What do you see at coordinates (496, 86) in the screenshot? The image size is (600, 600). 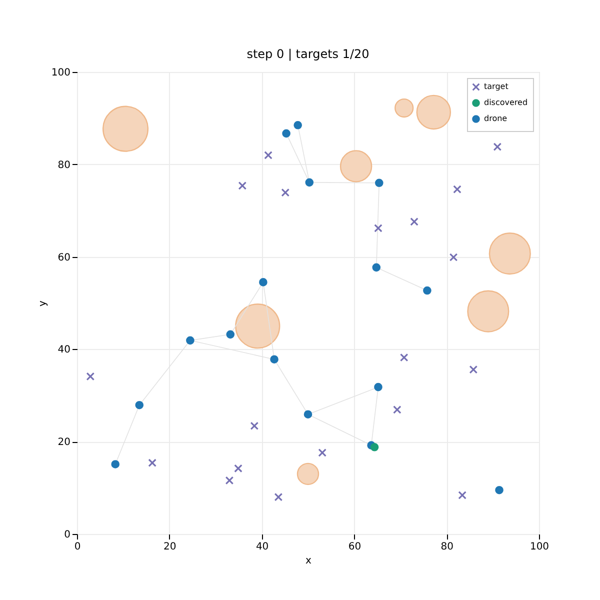 I see `legend-label: target` at bounding box center [496, 86].